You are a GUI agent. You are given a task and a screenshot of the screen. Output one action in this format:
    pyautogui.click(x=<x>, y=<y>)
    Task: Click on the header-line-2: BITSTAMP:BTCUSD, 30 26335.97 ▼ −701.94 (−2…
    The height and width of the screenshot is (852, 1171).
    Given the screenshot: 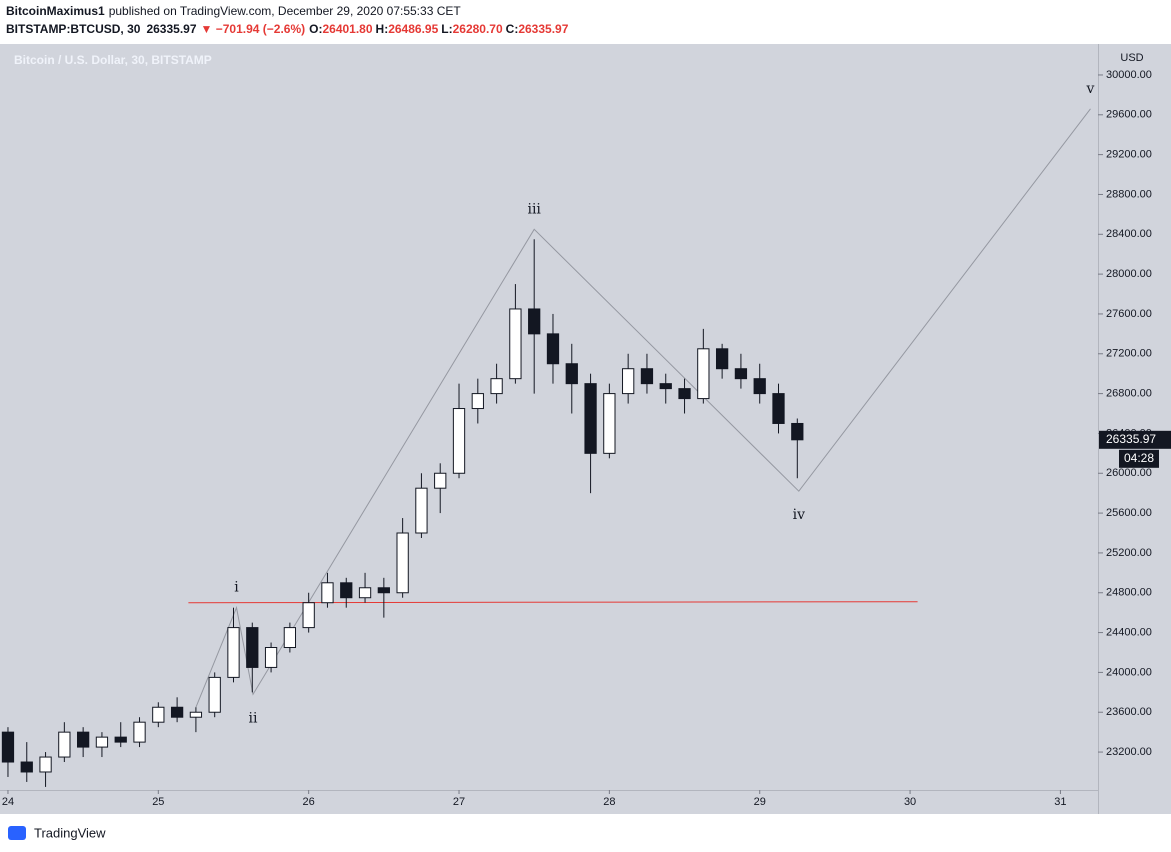 What is the action you would take?
    pyautogui.click(x=287, y=29)
    